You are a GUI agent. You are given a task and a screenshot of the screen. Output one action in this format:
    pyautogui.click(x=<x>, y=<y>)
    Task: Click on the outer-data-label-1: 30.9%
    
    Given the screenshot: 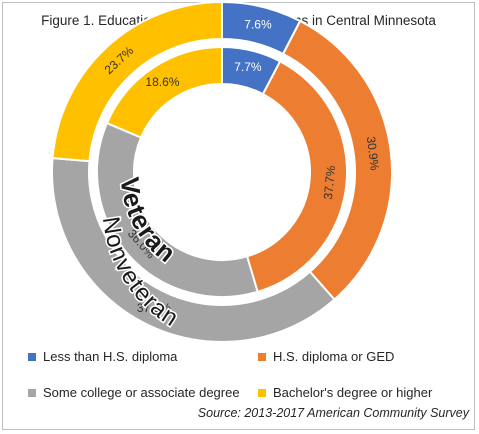 What is the action you would take?
    pyautogui.click(x=373, y=154)
    